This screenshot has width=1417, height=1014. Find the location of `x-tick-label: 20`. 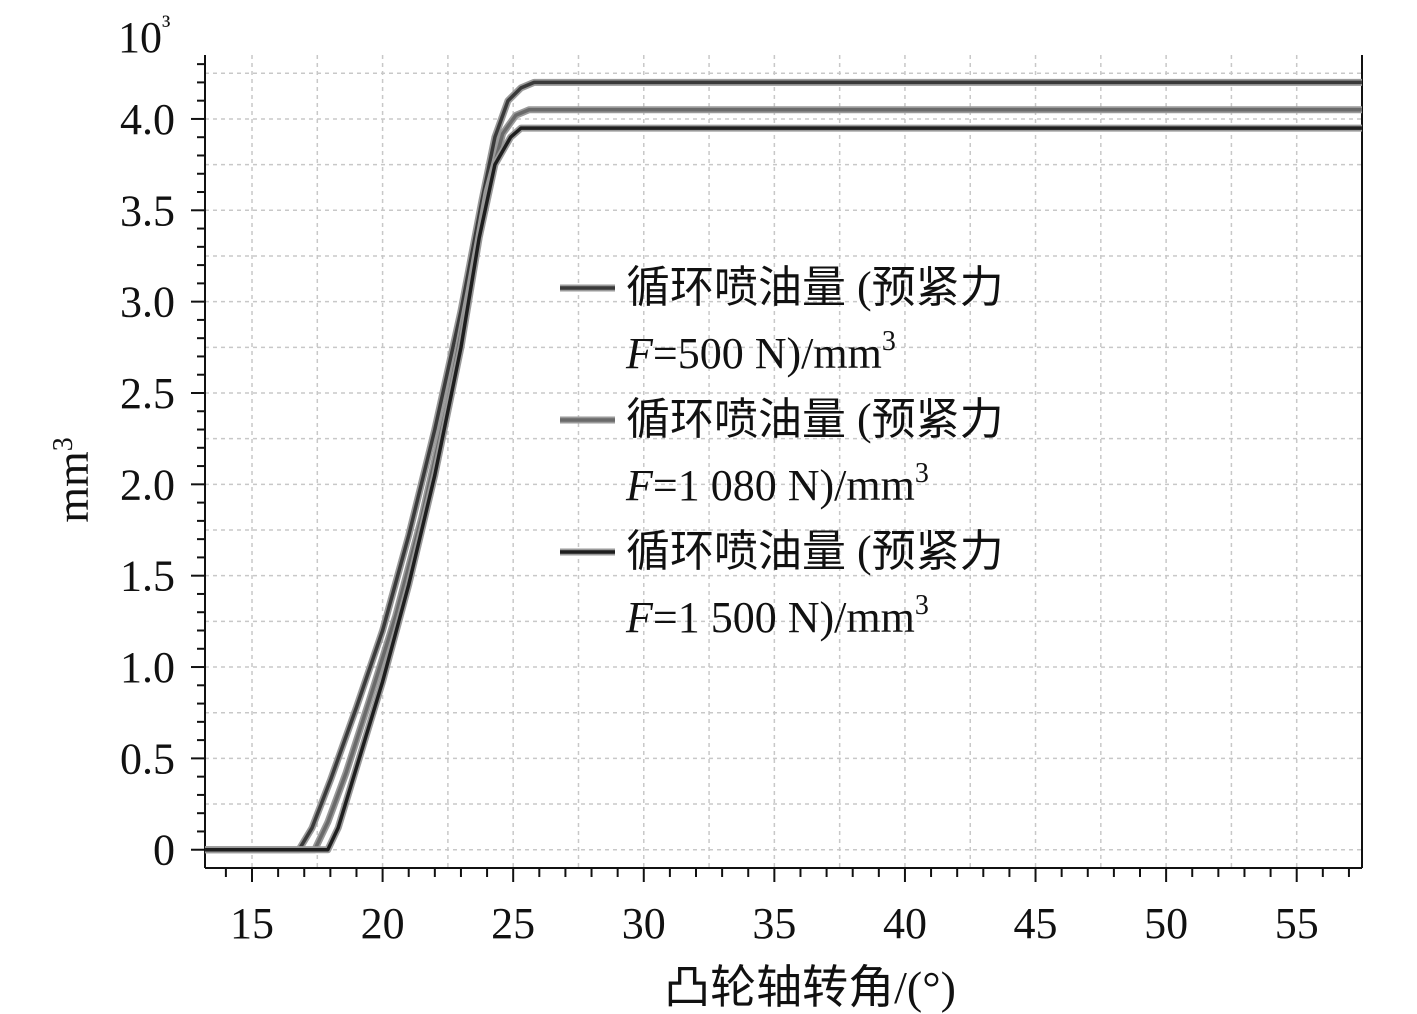

x-tick-label: 20 is located at coordinates (383, 923).